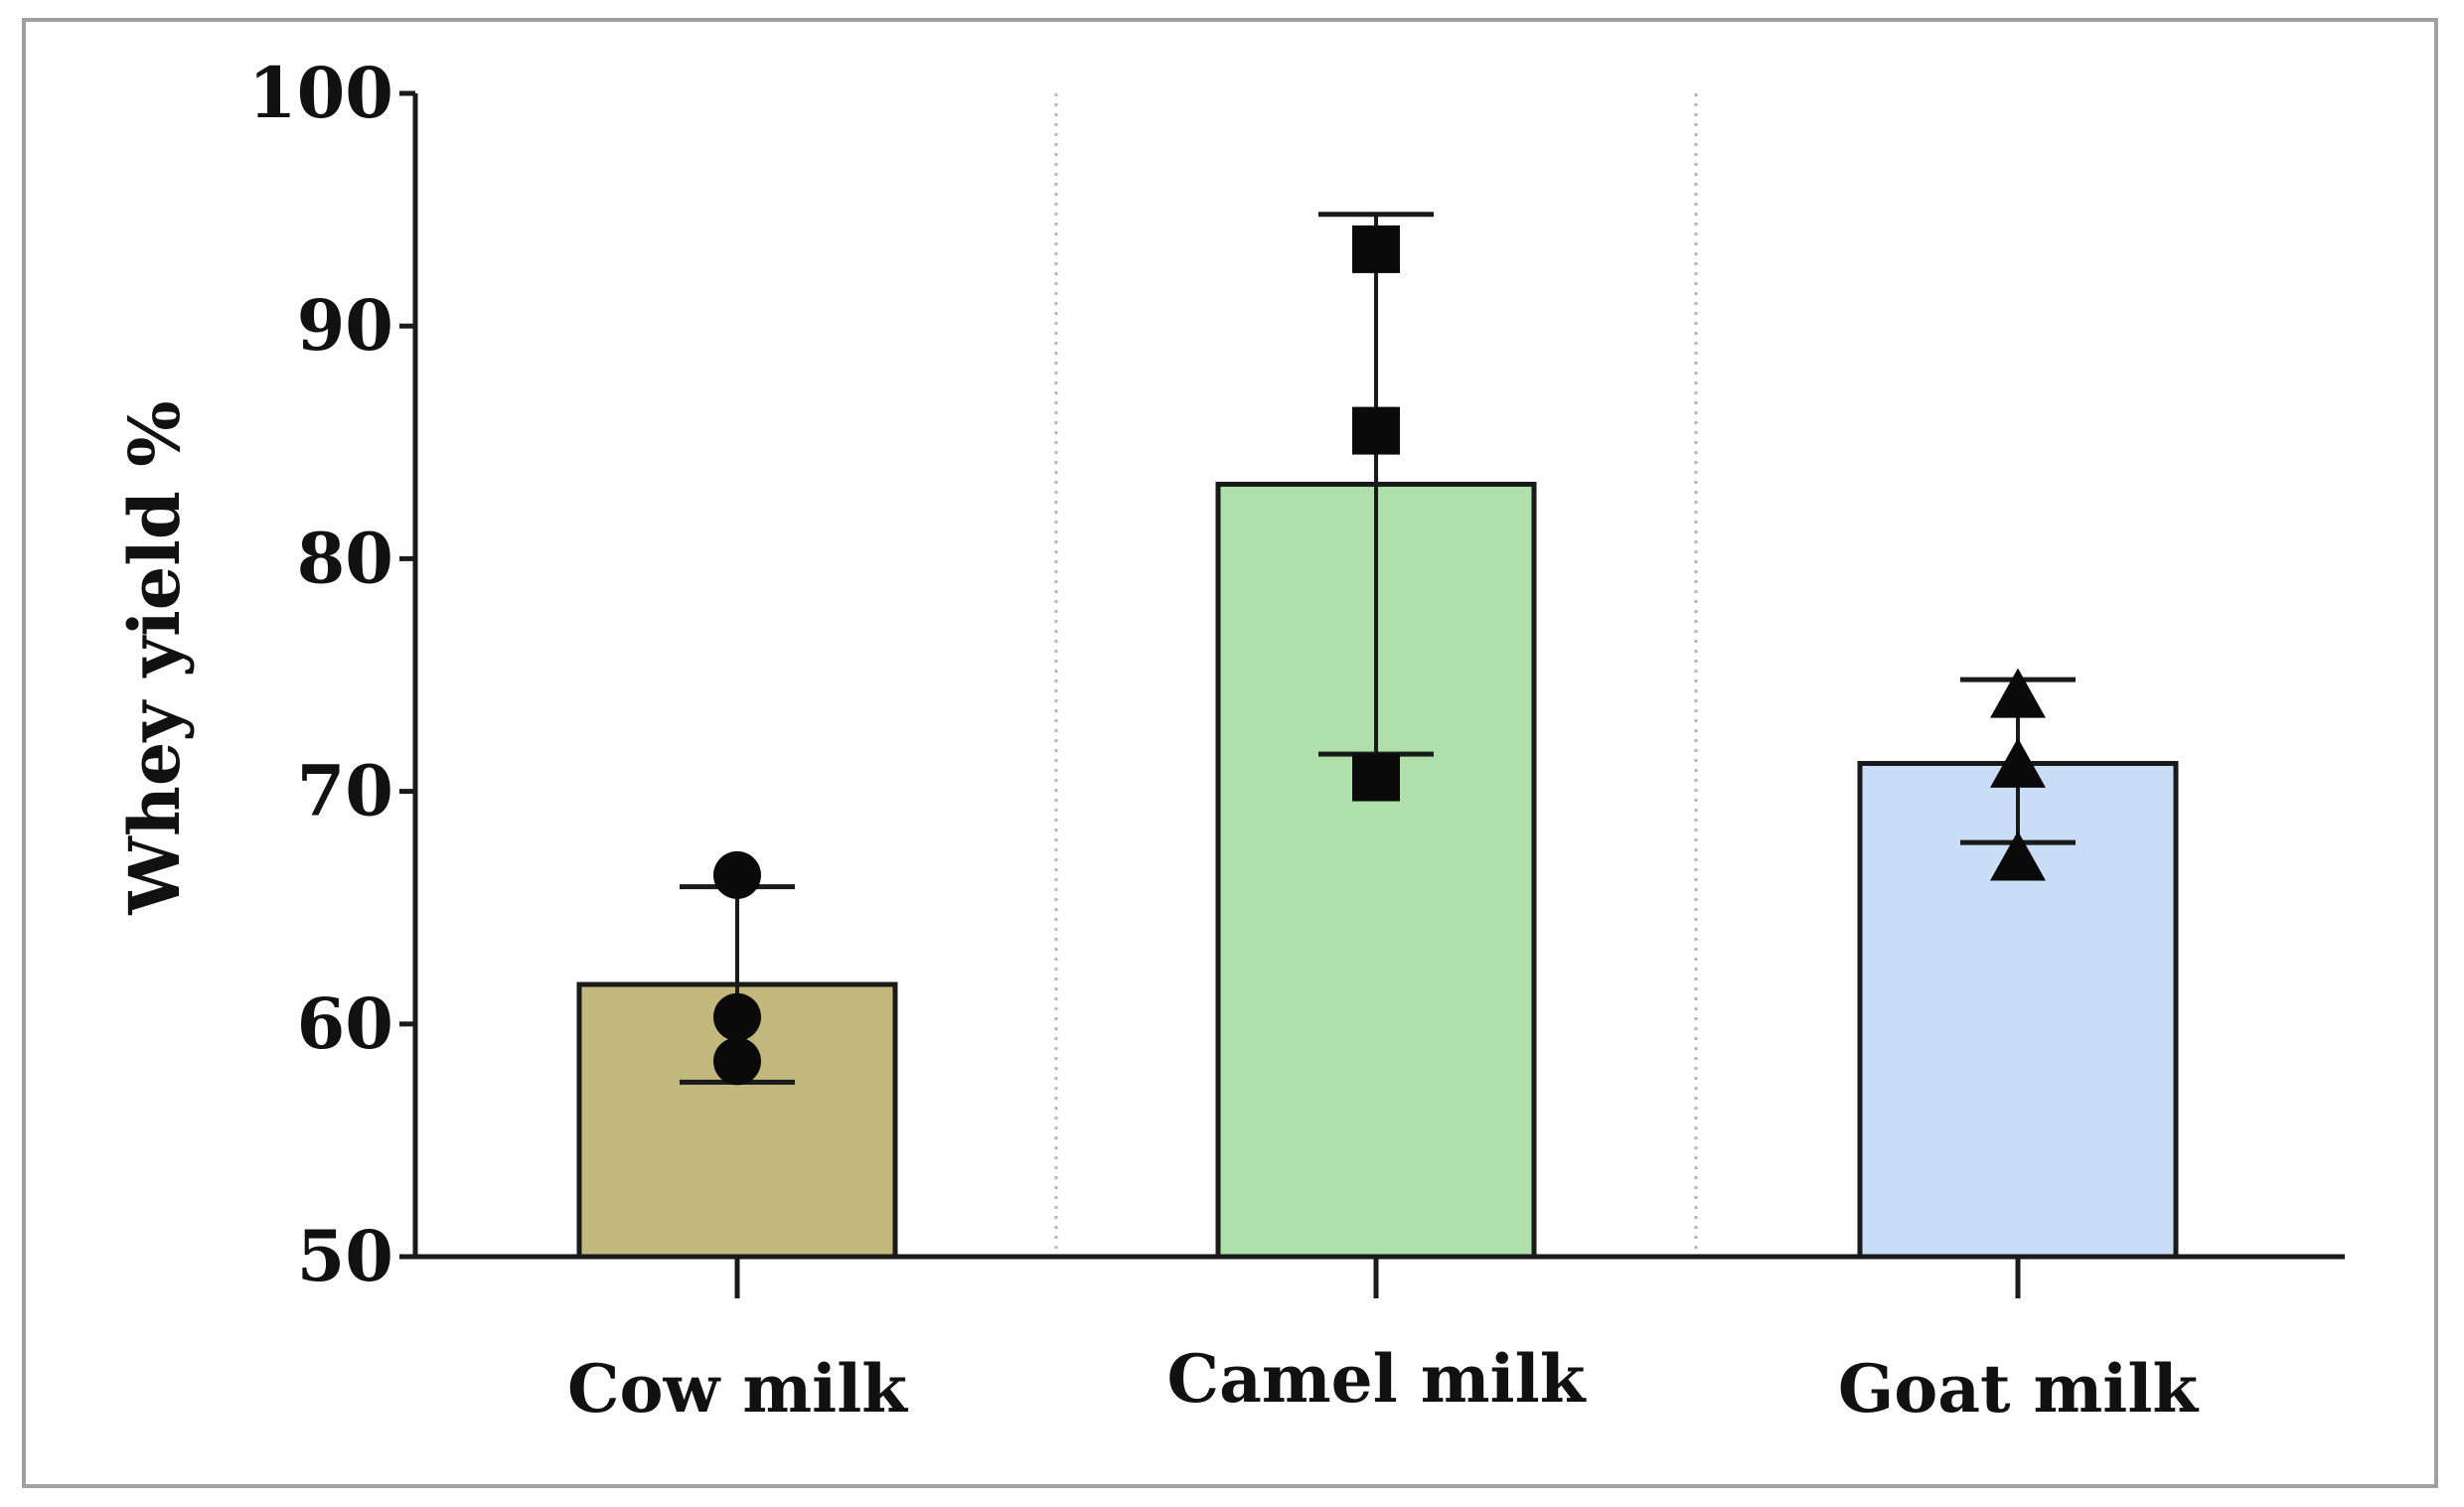 Image resolution: width=2464 pixels, height=1507 pixels. Describe the element at coordinates (331, 674) in the screenshot. I see `y-ticks: 50 60 70 80 90 100` at that location.